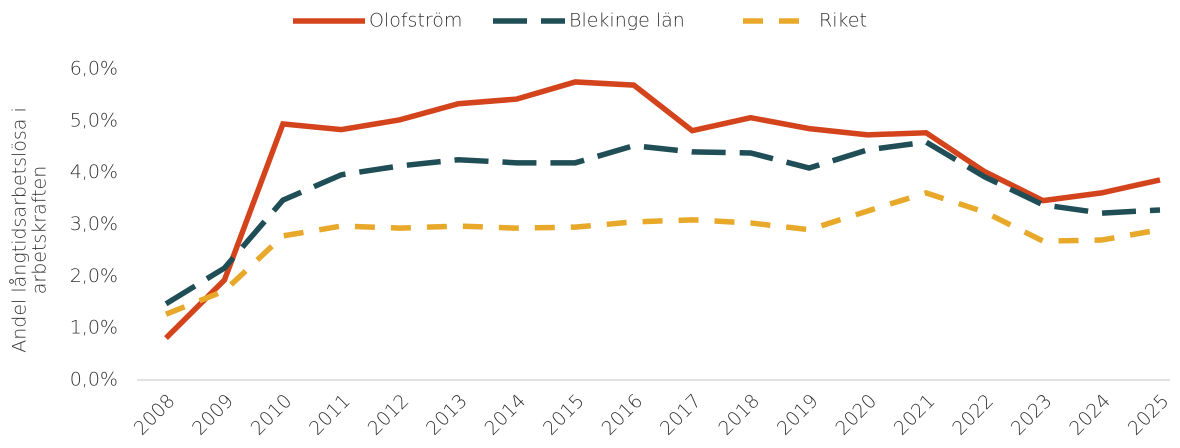 Image resolution: width=1180 pixels, height=448 pixels. What do you see at coordinates (94, 380) in the screenshot?
I see `y-tick-label: 0,0%` at bounding box center [94, 380].